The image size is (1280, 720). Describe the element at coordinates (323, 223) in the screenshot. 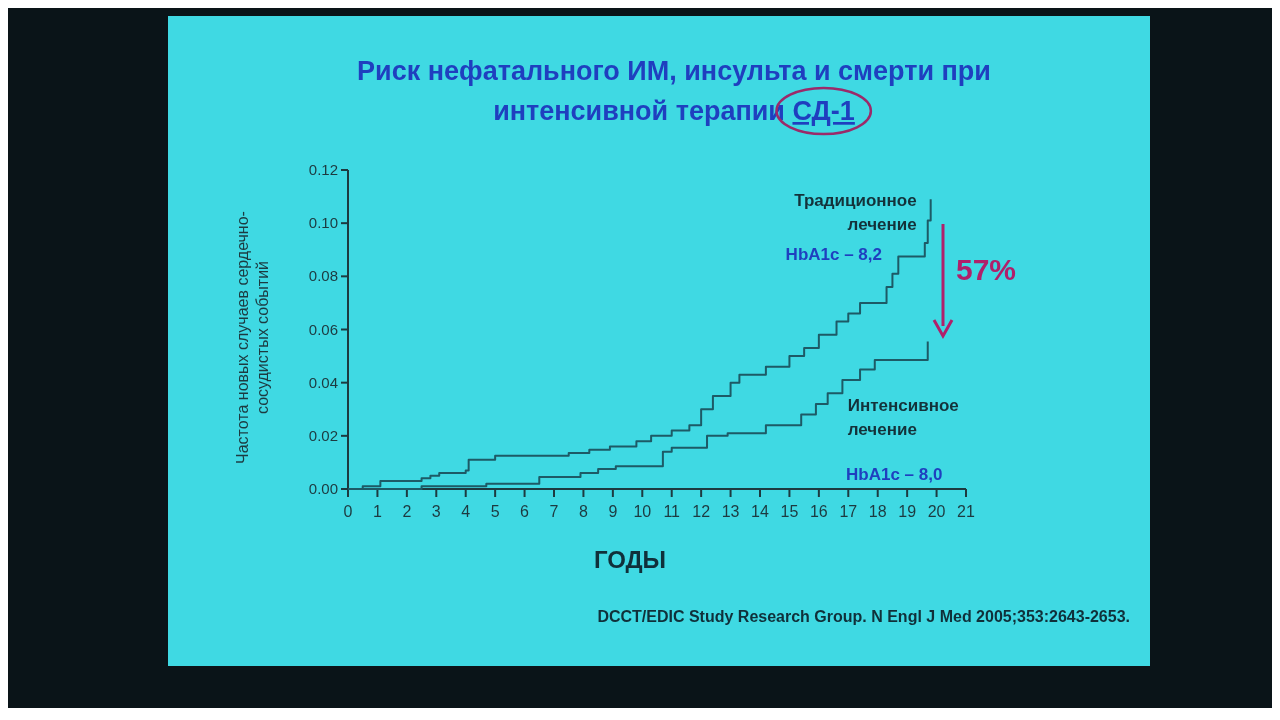

I see `y-tick-label: 0.10` at that location.